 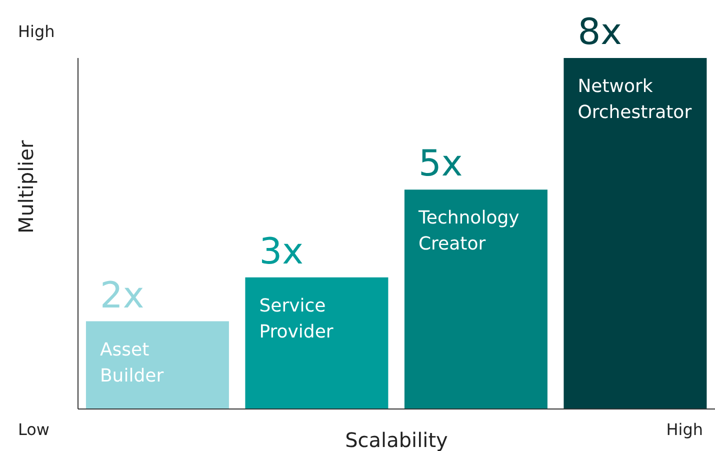 What do you see at coordinates (468, 231) in the screenshot?
I see `x-tick-label: Technology Creator` at bounding box center [468, 231].